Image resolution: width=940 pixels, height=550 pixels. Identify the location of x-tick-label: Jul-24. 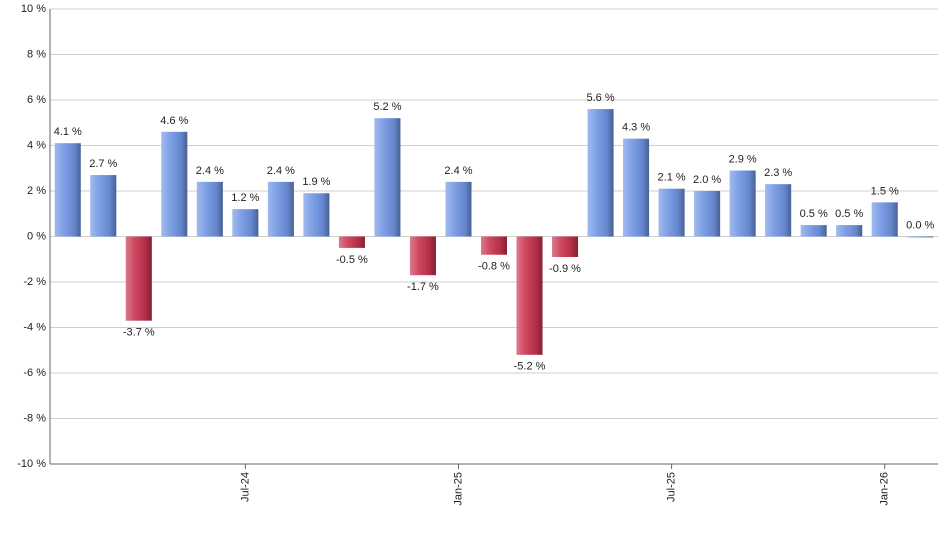
(245, 487).